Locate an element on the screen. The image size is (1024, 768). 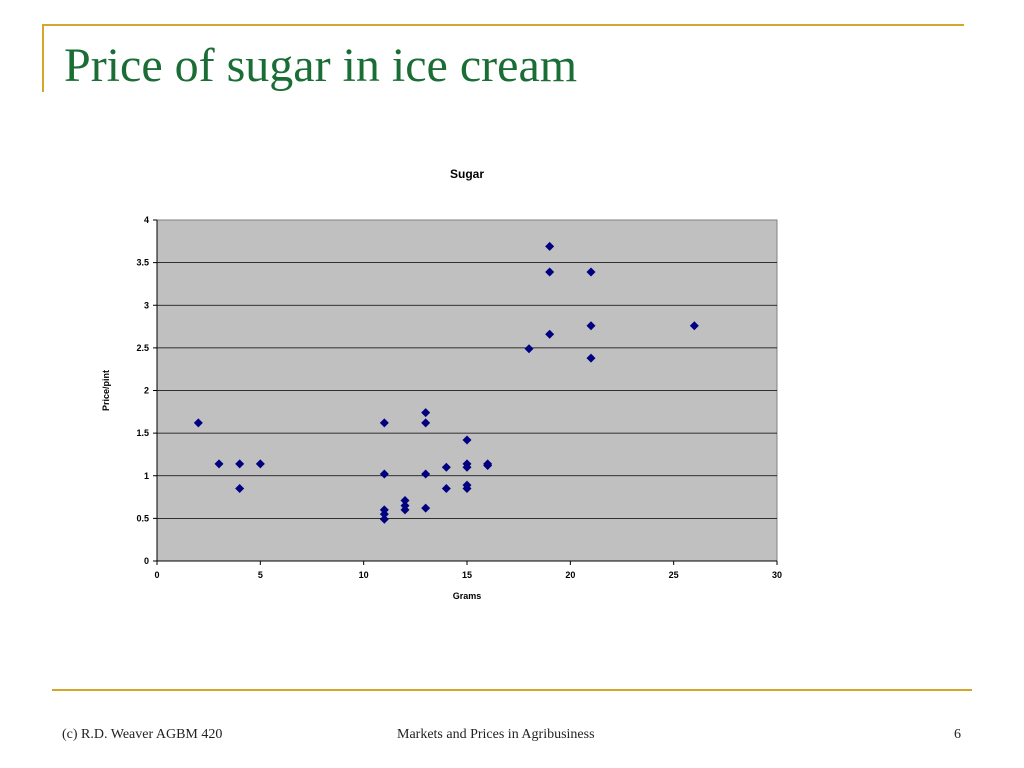
y-tick-label: 3.5 is located at coordinates (142, 263).